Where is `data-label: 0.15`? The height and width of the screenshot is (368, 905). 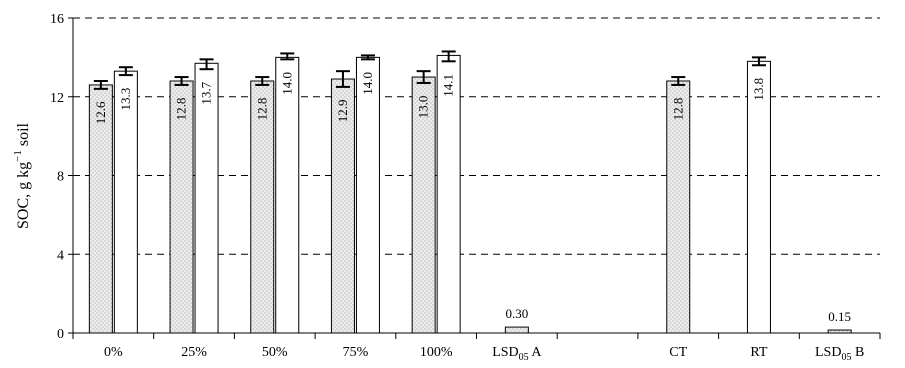
data-label: 0.15 is located at coordinates (839, 316).